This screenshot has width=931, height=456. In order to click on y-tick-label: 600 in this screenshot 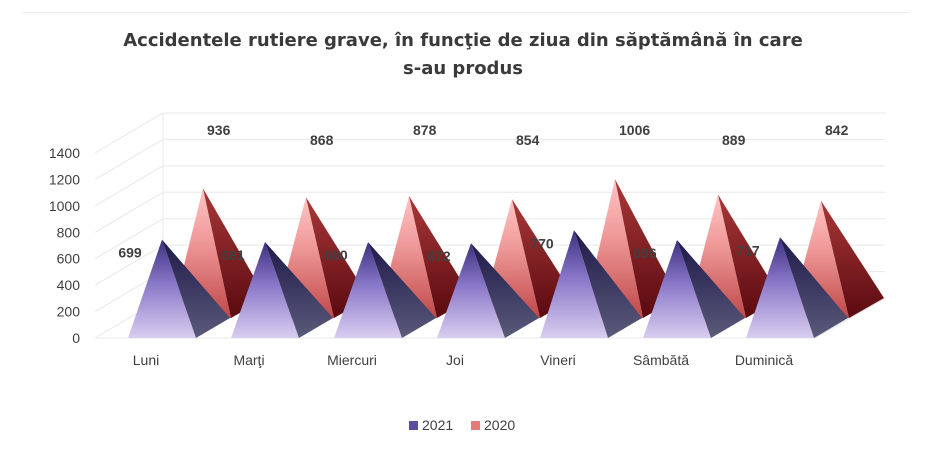, I will do `click(69, 259)`.